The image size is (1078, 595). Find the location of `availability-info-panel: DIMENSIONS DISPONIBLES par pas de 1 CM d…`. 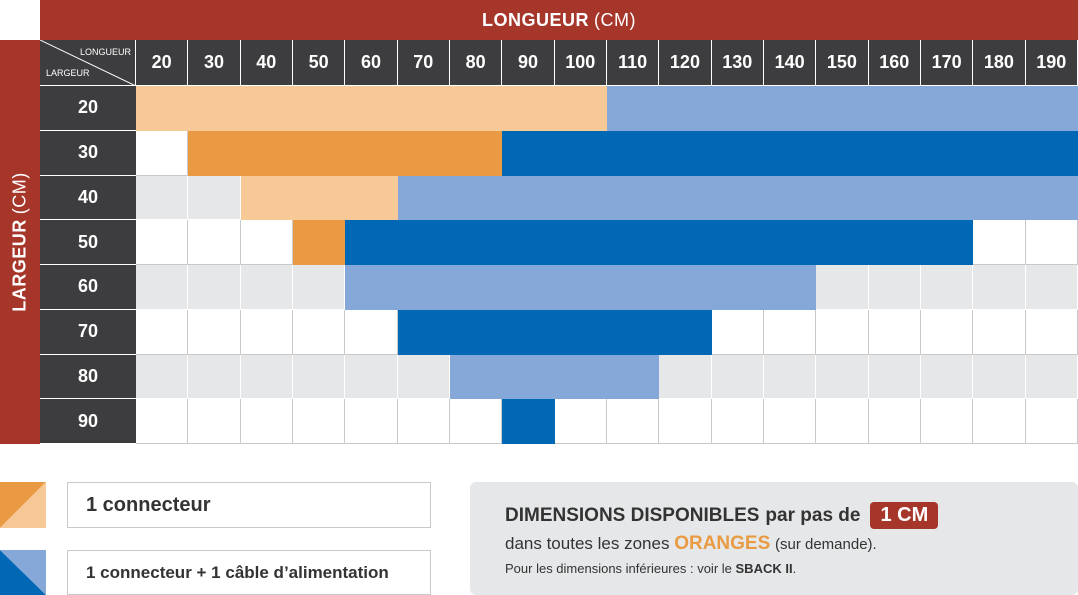

availability-info-panel: DIMENSIONS DISPONIBLES par pas de 1 CM d… is located at coordinates (774, 538).